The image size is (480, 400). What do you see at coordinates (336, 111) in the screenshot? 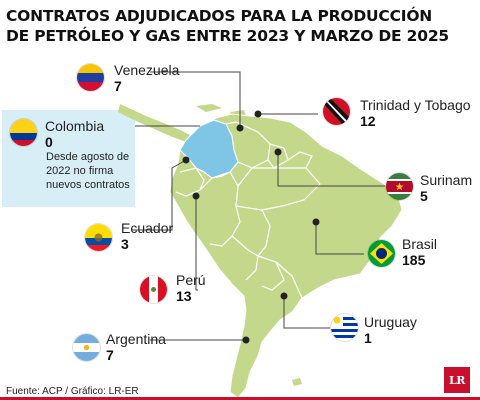
I see `trinidad-flag-icon` at bounding box center [336, 111].